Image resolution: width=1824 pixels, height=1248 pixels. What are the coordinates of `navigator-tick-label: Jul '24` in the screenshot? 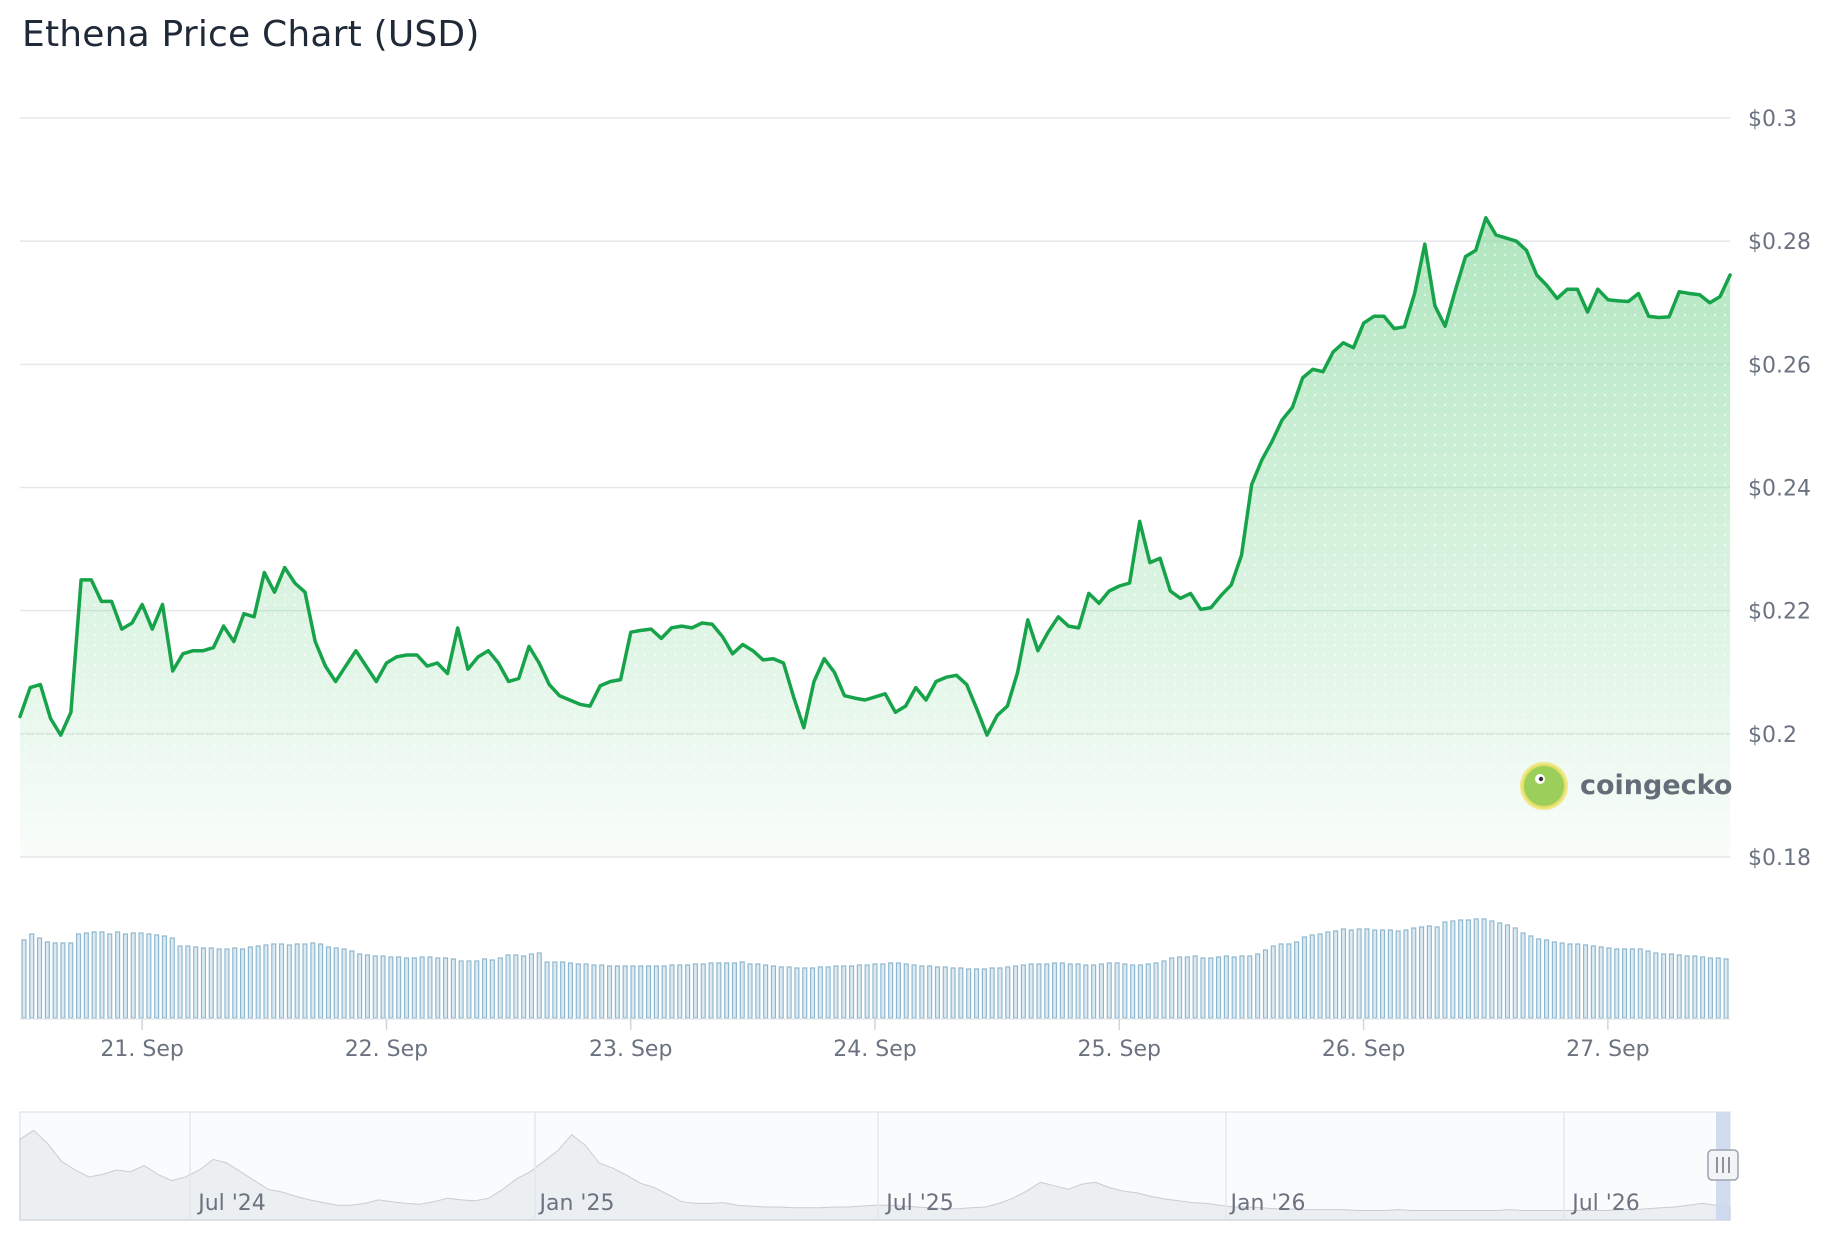 It's located at (231, 1203).